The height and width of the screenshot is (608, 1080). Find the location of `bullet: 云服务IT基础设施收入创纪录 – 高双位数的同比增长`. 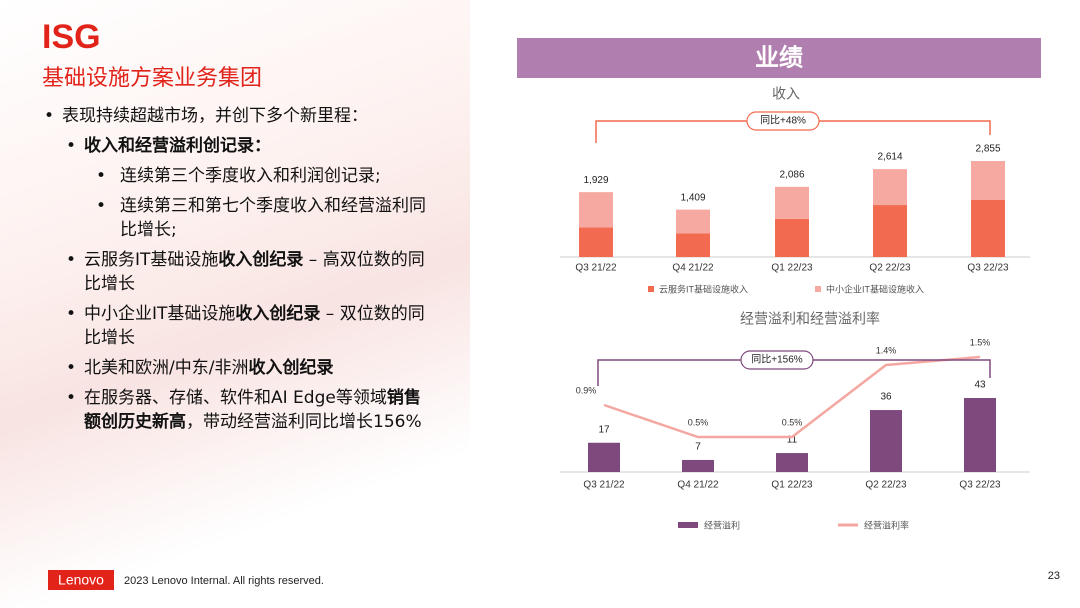

bullet: 云服务IT基础设施收入创纪录 – 高双位数的同比增长 is located at coordinates (246, 272).